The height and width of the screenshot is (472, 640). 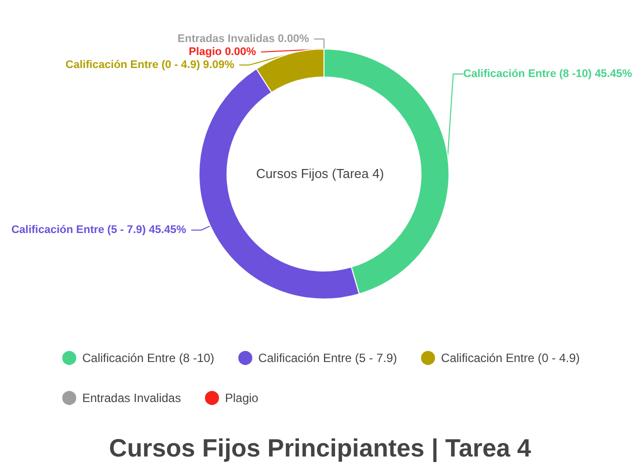 I want to click on legend-label: Calificación Entre (5 - 7.9), so click(x=328, y=358).